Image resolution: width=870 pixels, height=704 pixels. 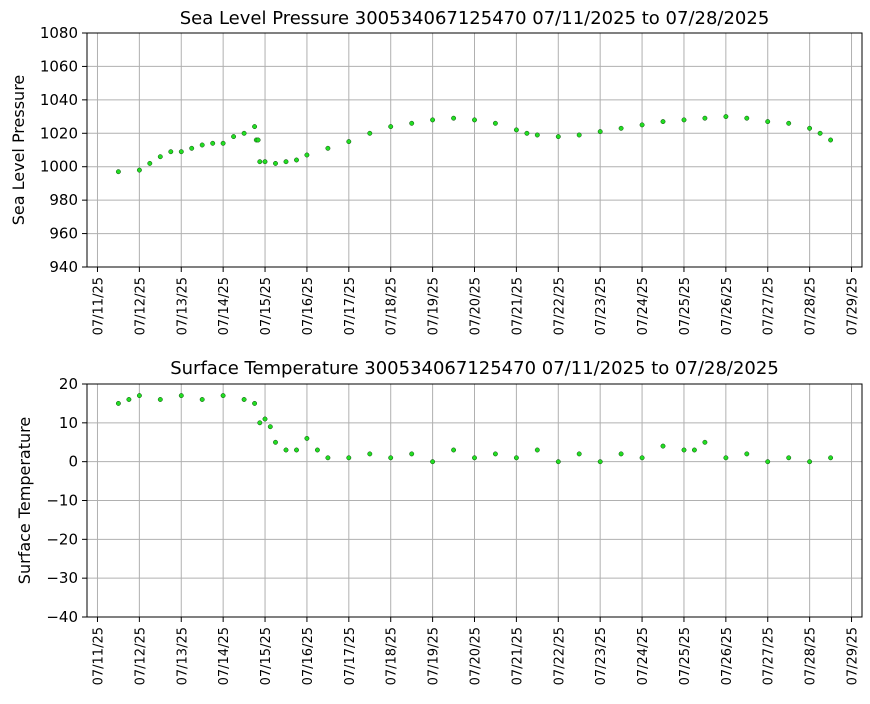 I want to click on x-tick-label: 07/11/25, so click(x=98, y=656).